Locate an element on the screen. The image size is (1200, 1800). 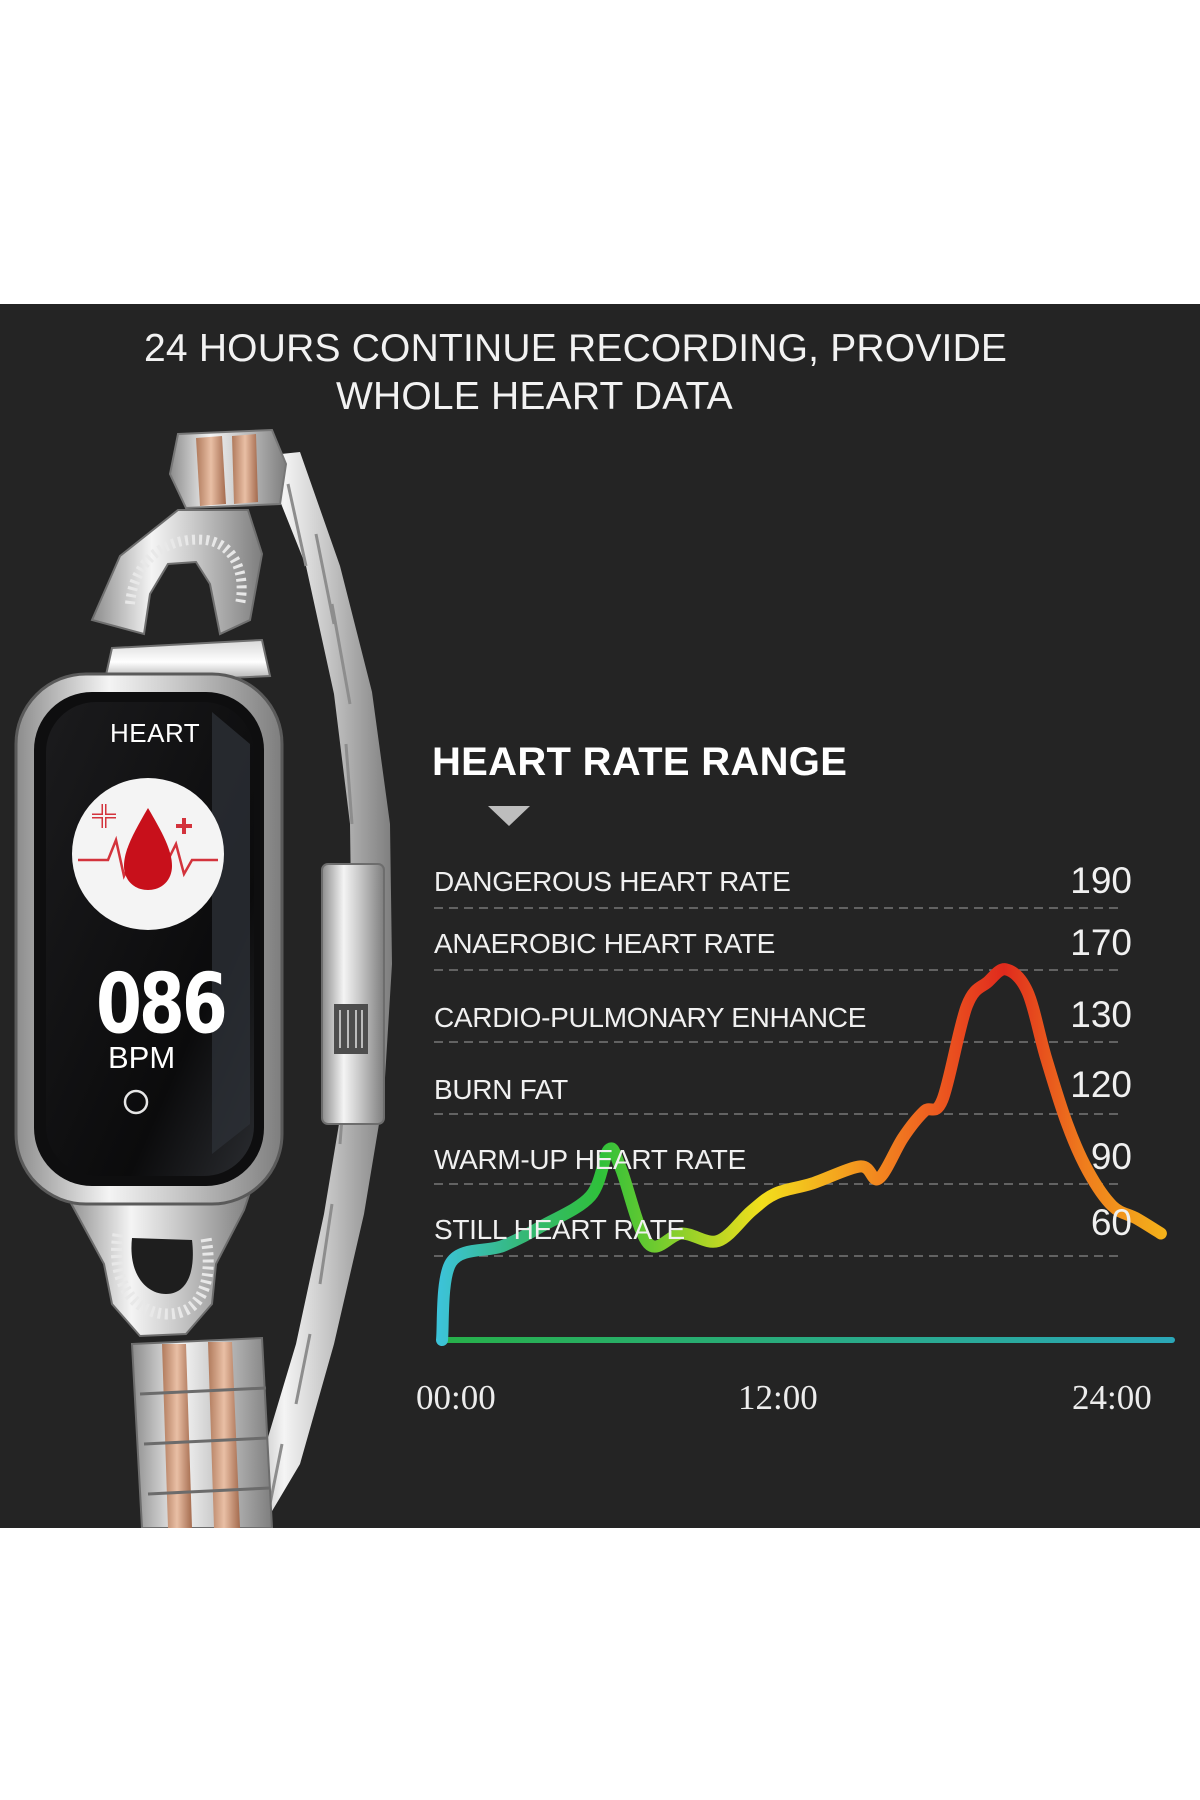
zone-value-warm-up: 90 is located at coordinates (1111, 1156).